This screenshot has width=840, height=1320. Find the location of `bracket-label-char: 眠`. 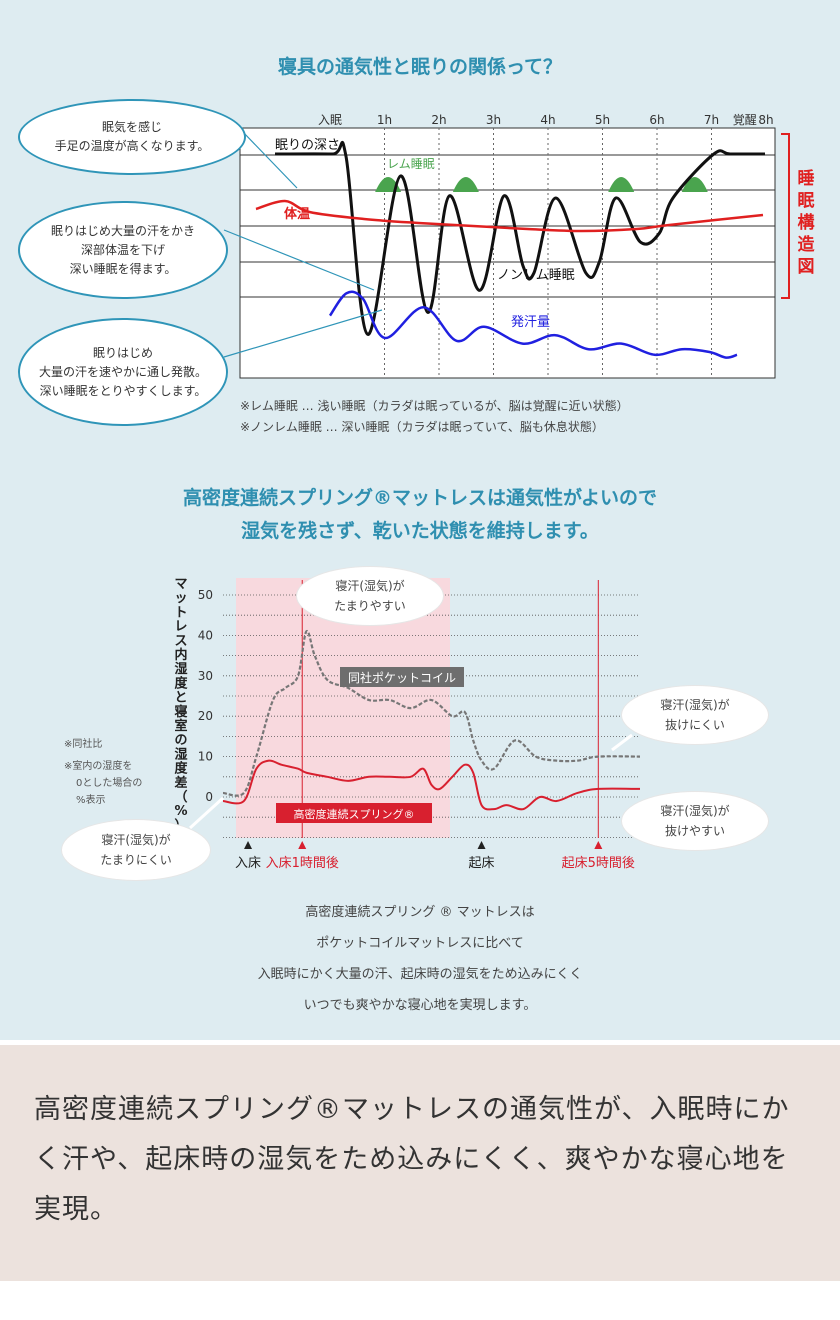

bracket-label-char: 眠 is located at coordinates (806, 201).